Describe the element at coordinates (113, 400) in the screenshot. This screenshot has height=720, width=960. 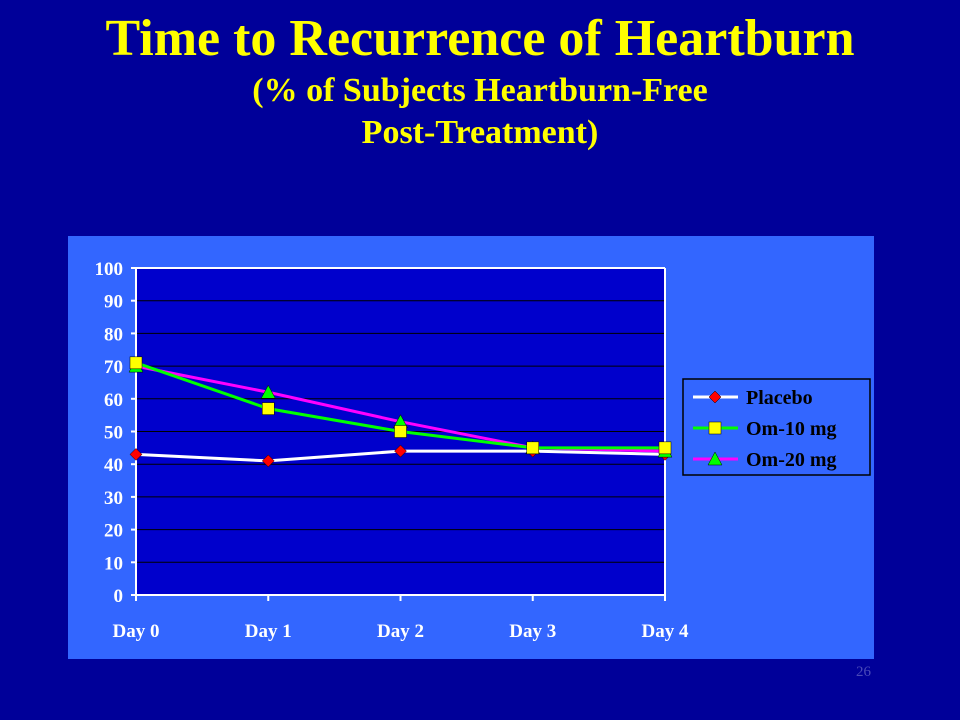
I see `y-tick-label: 60` at that location.